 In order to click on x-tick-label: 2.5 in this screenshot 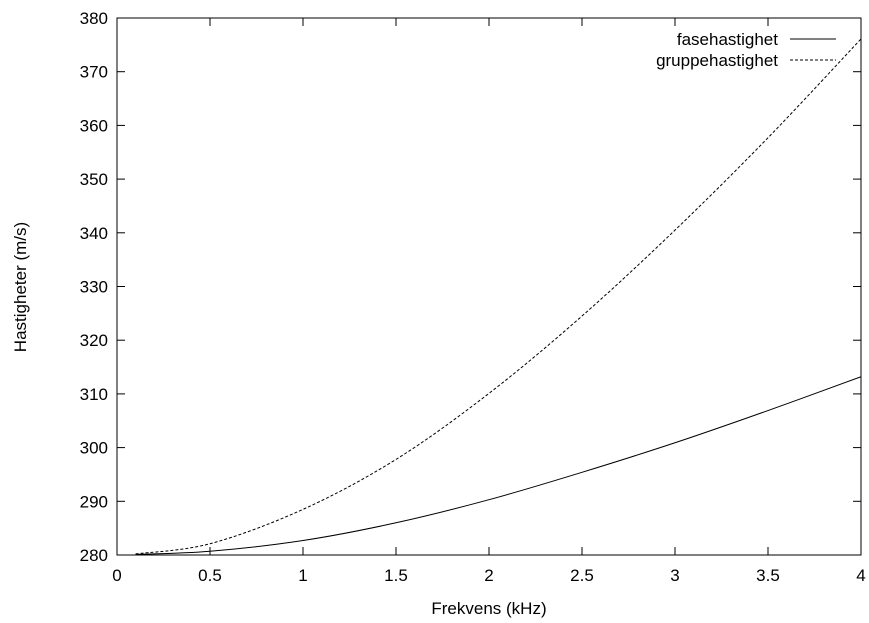, I will do `click(582, 575)`.